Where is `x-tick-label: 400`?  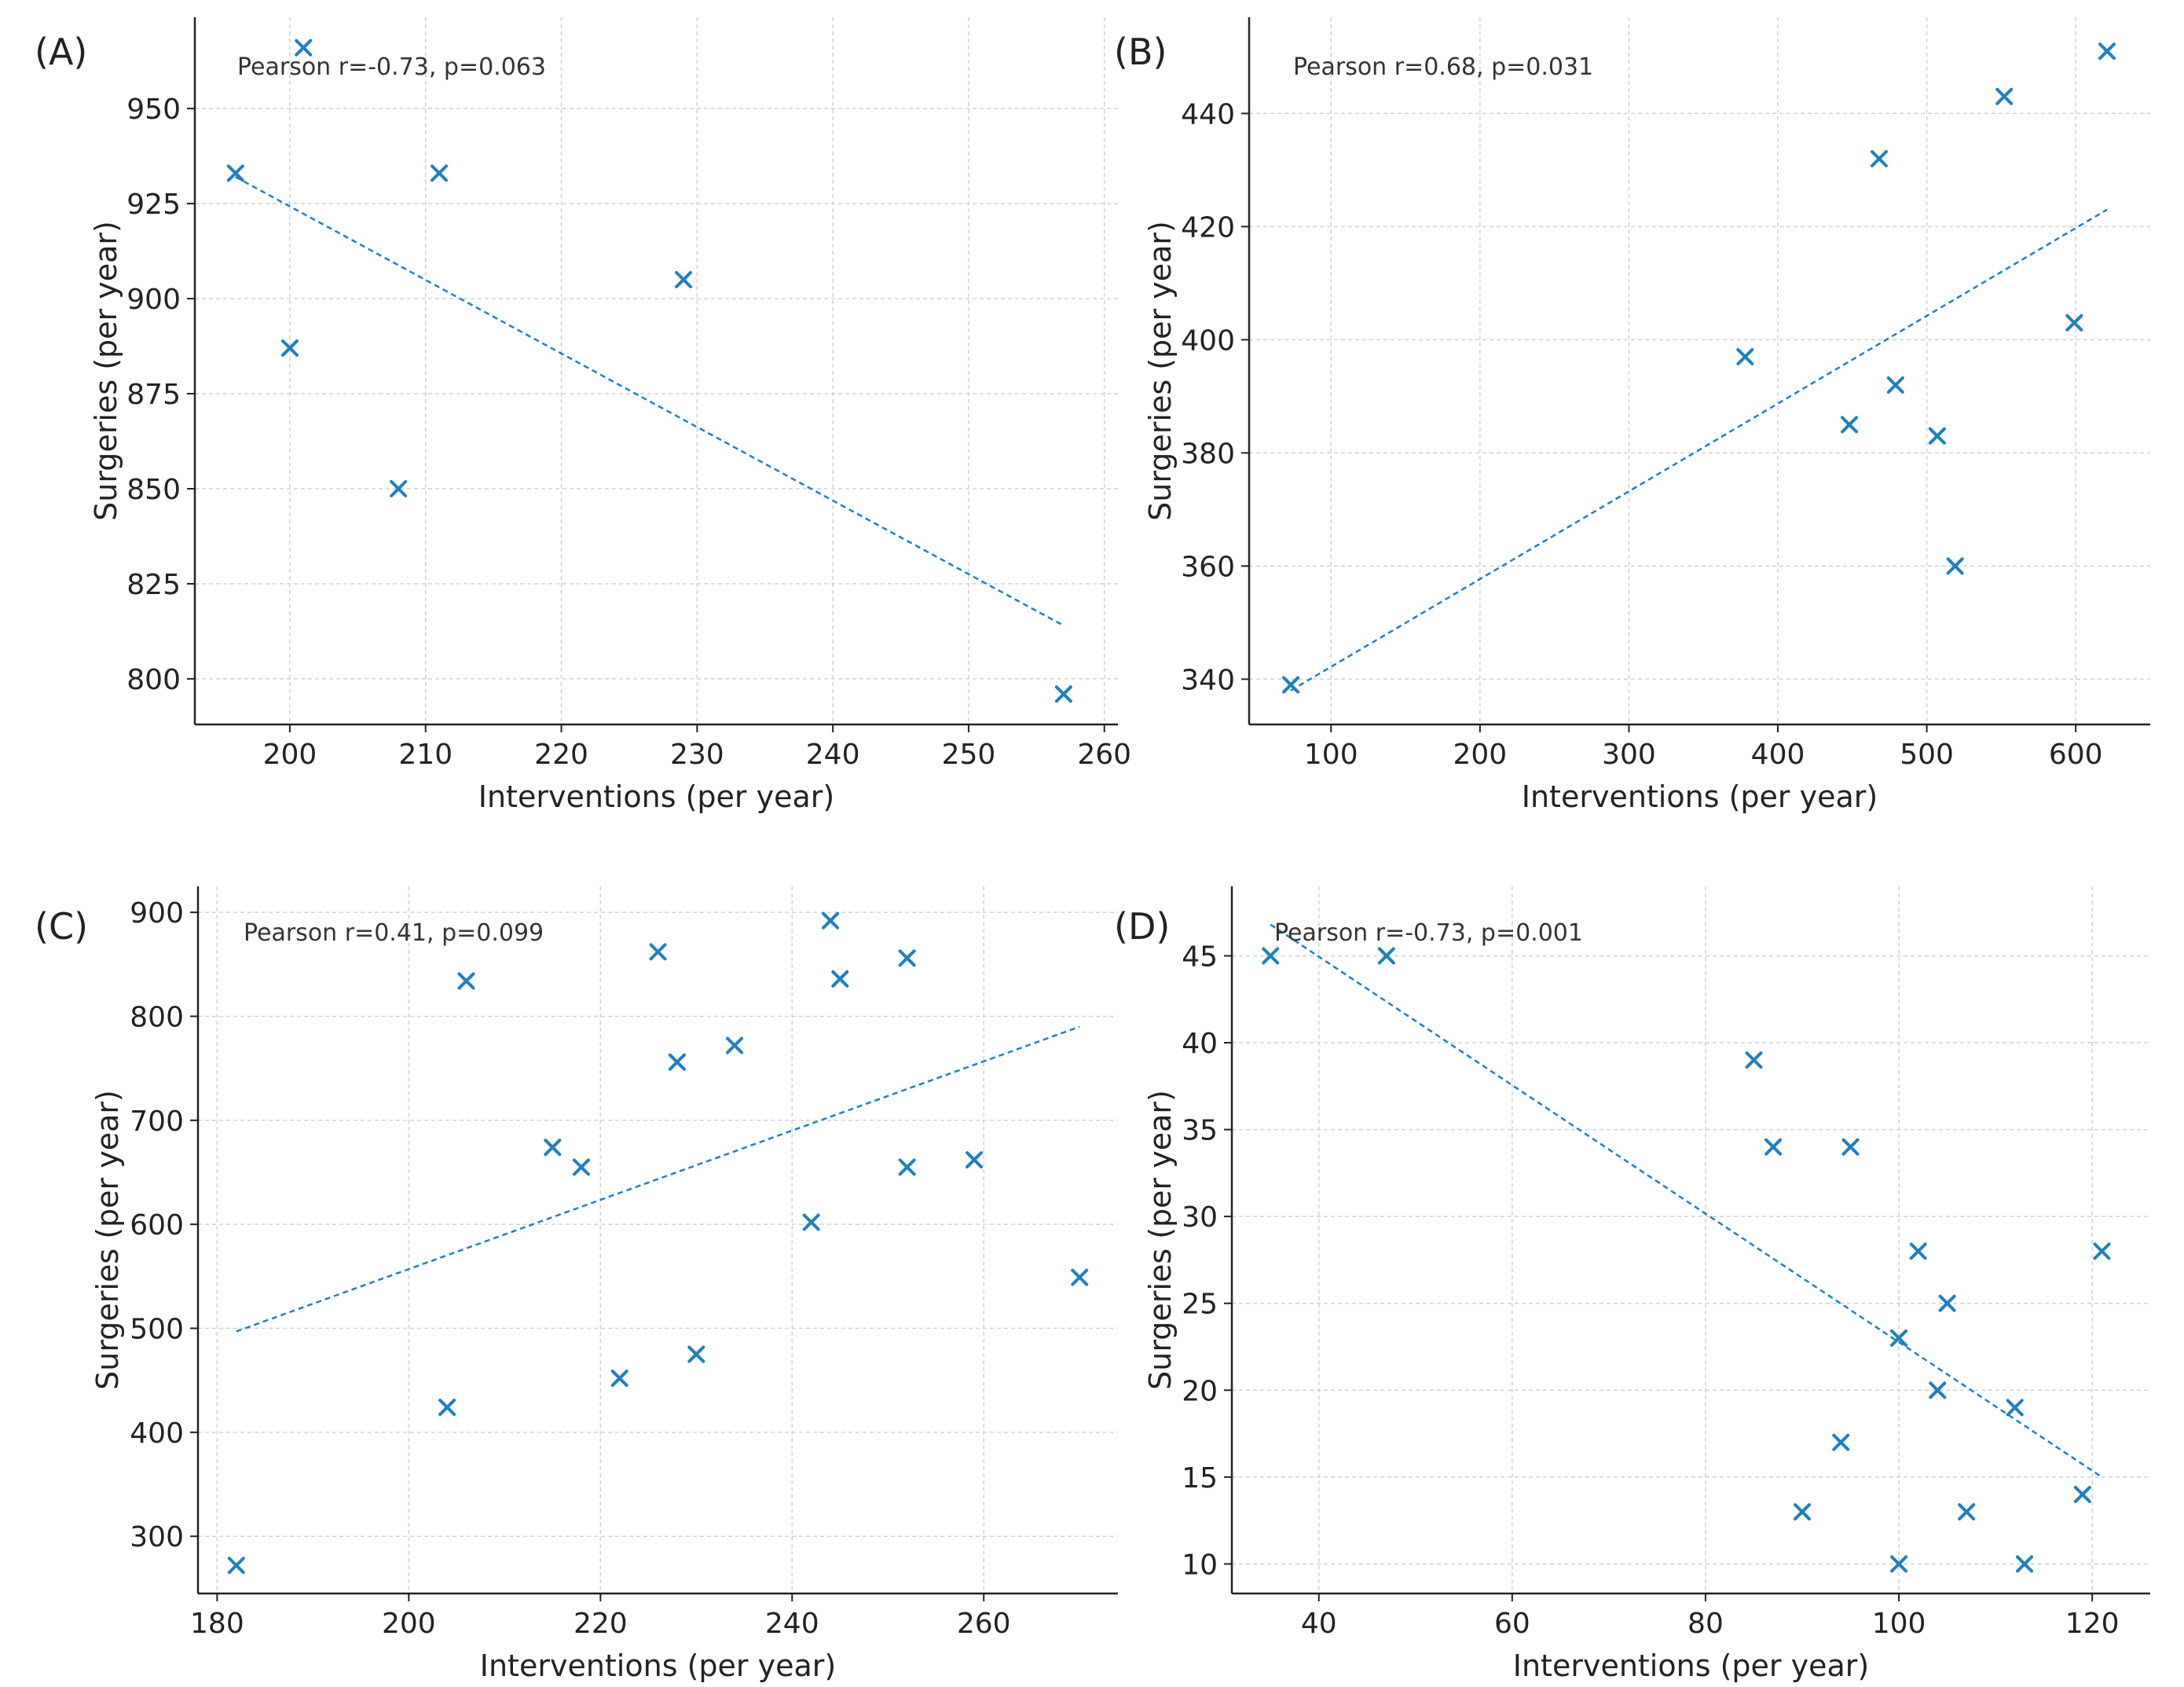 x-tick-label: 400 is located at coordinates (1778, 755).